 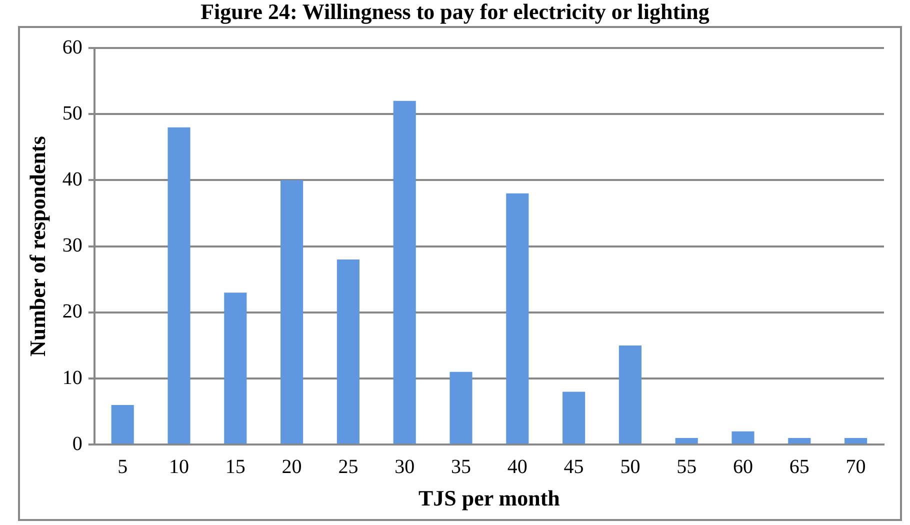 What do you see at coordinates (292, 467) in the screenshot?
I see `x-tick-label: 20` at bounding box center [292, 467].